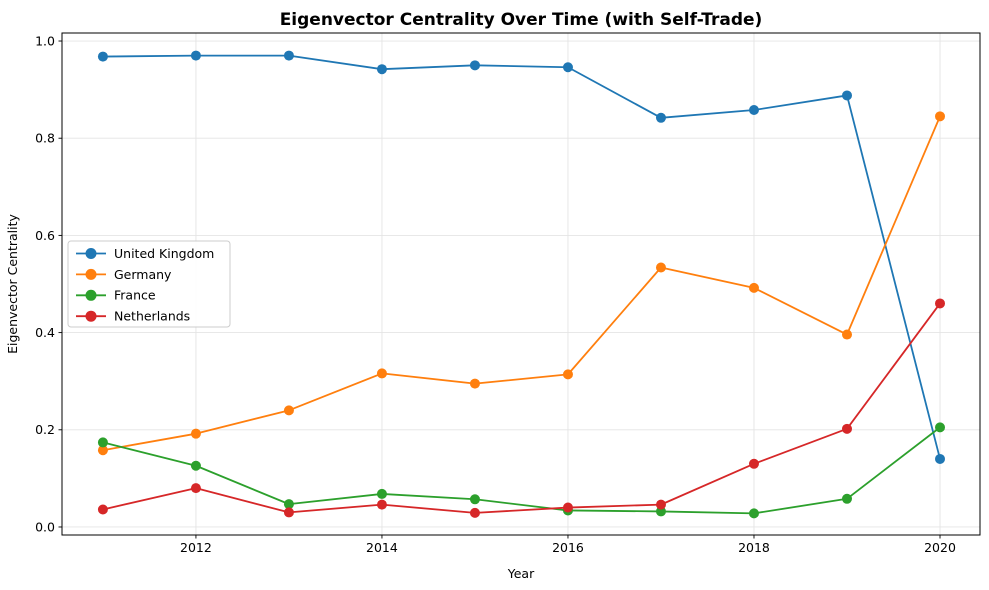 This screenshot has height=590, width=989. Describe the element at coordinates (382, 547) in the screenshot. I see `x-tick-label: 2014` at that location.